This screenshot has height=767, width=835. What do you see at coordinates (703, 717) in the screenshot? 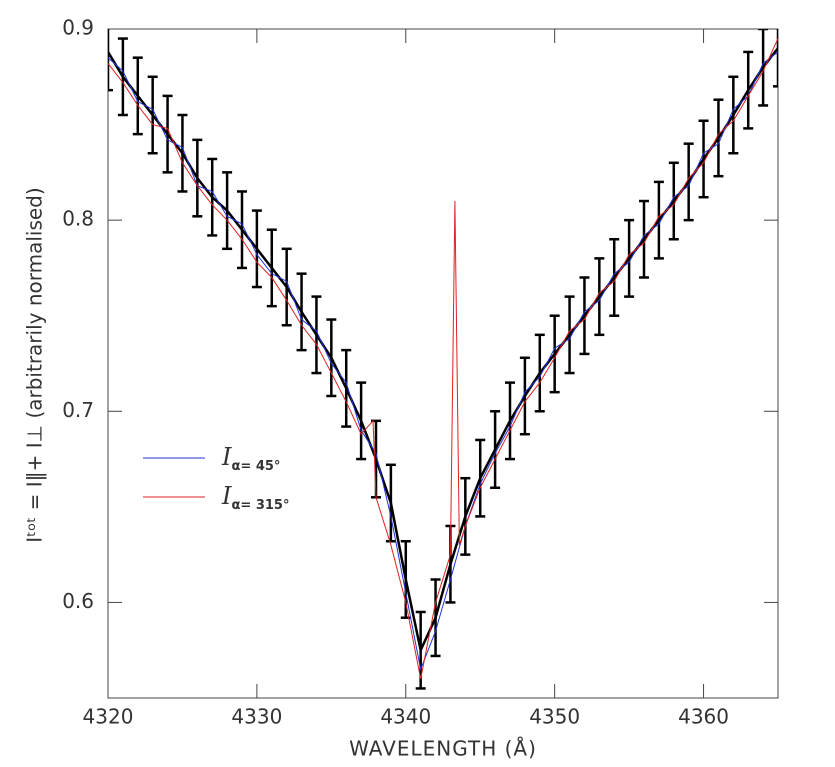
I see `x-tick-label: 4360` at bounding box center [703, 717].